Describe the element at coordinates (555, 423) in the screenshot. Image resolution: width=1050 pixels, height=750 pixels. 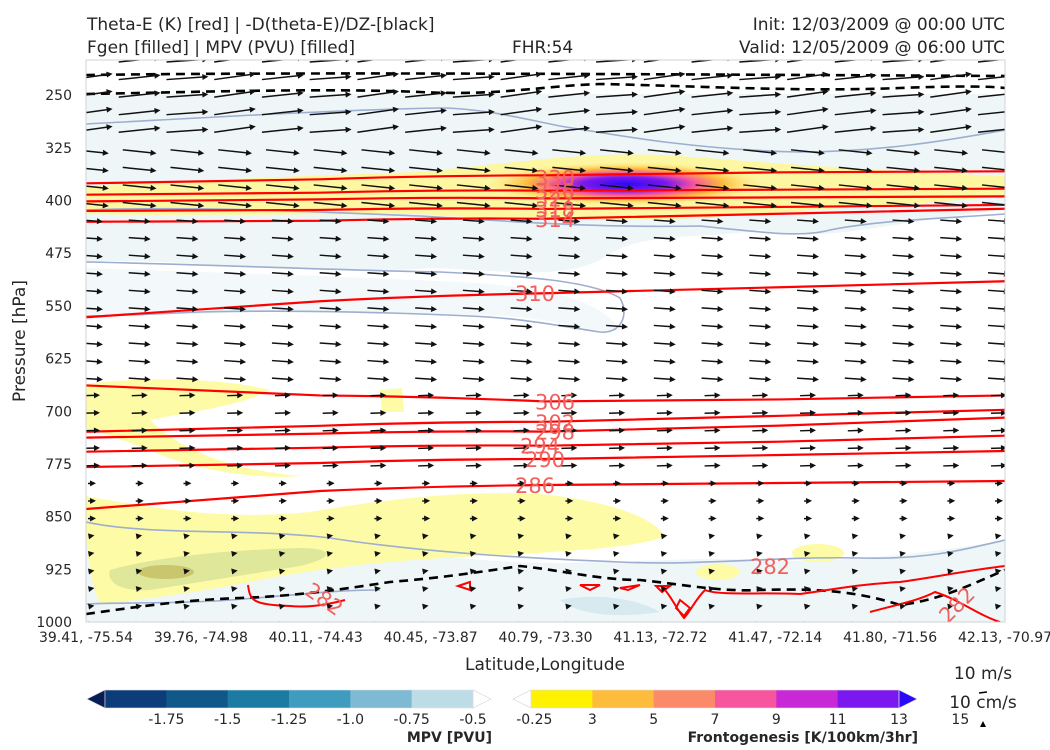
I see `theta-e-label: 302` at that location.